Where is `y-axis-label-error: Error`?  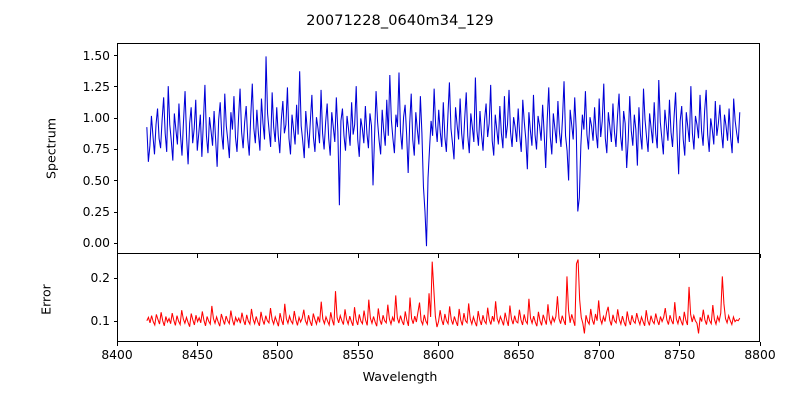
y-axis-label-error: Error is located at coordinates (46, 299).